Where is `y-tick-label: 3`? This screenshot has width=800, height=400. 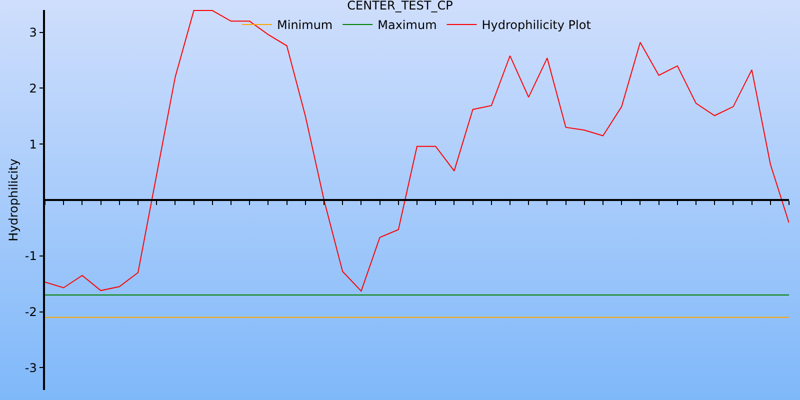 y-tick-label: 3 is located at coordinates (33, 33).